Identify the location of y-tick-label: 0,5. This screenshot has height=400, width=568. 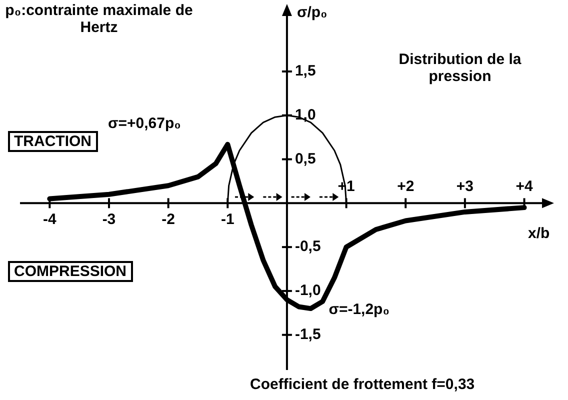
(305, 159).